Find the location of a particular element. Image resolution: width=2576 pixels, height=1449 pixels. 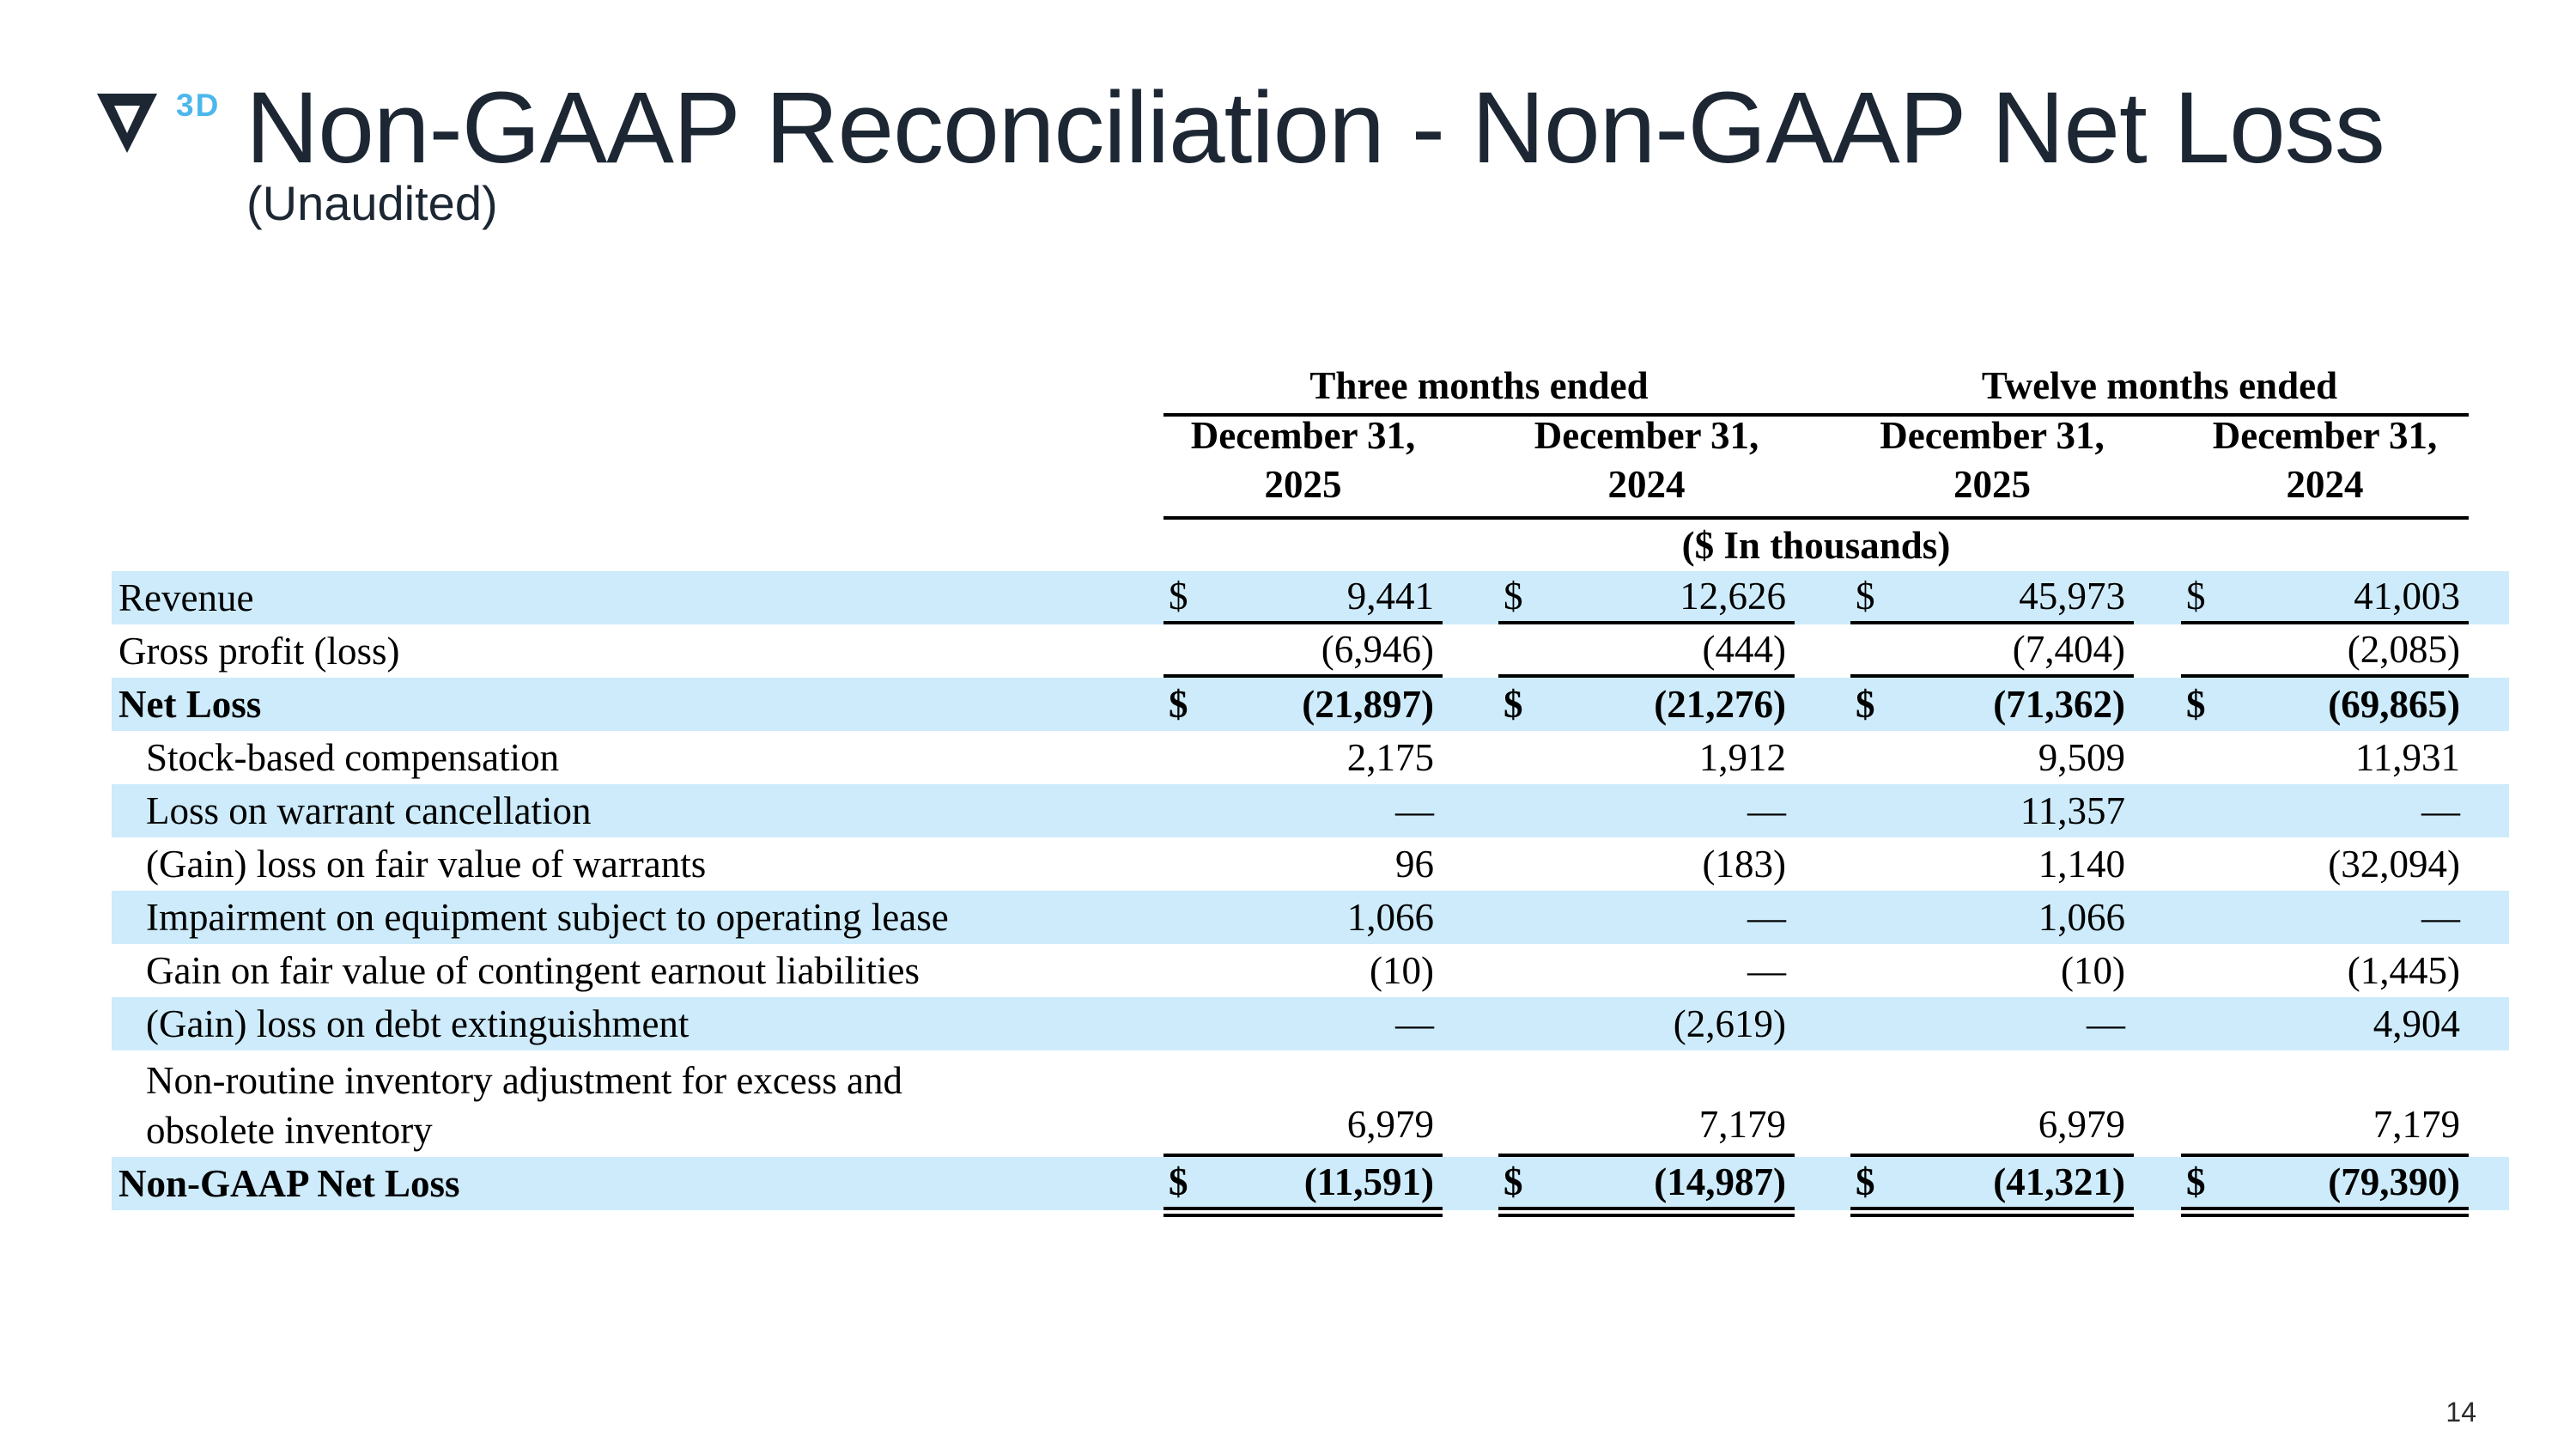

value-cell: 1,912 is located at coordinates (1742, 757).